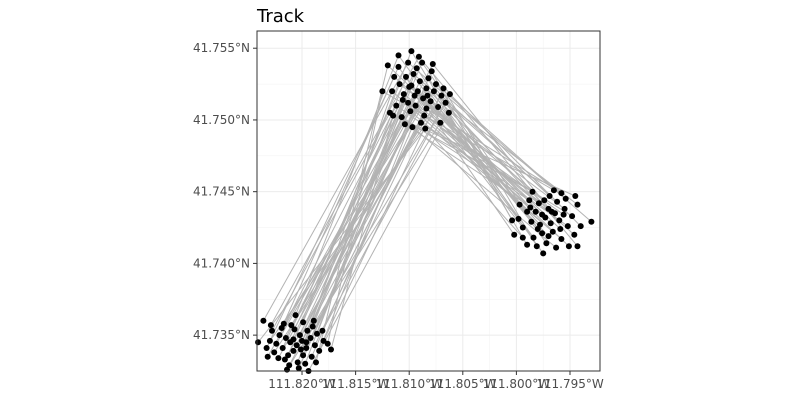 This screenshot has height=400, width=800. What do you see at coordinates (221, 120) in the screenshot?
I see `y-tick-label: 41.750°N` at bounding box center [221, 120].